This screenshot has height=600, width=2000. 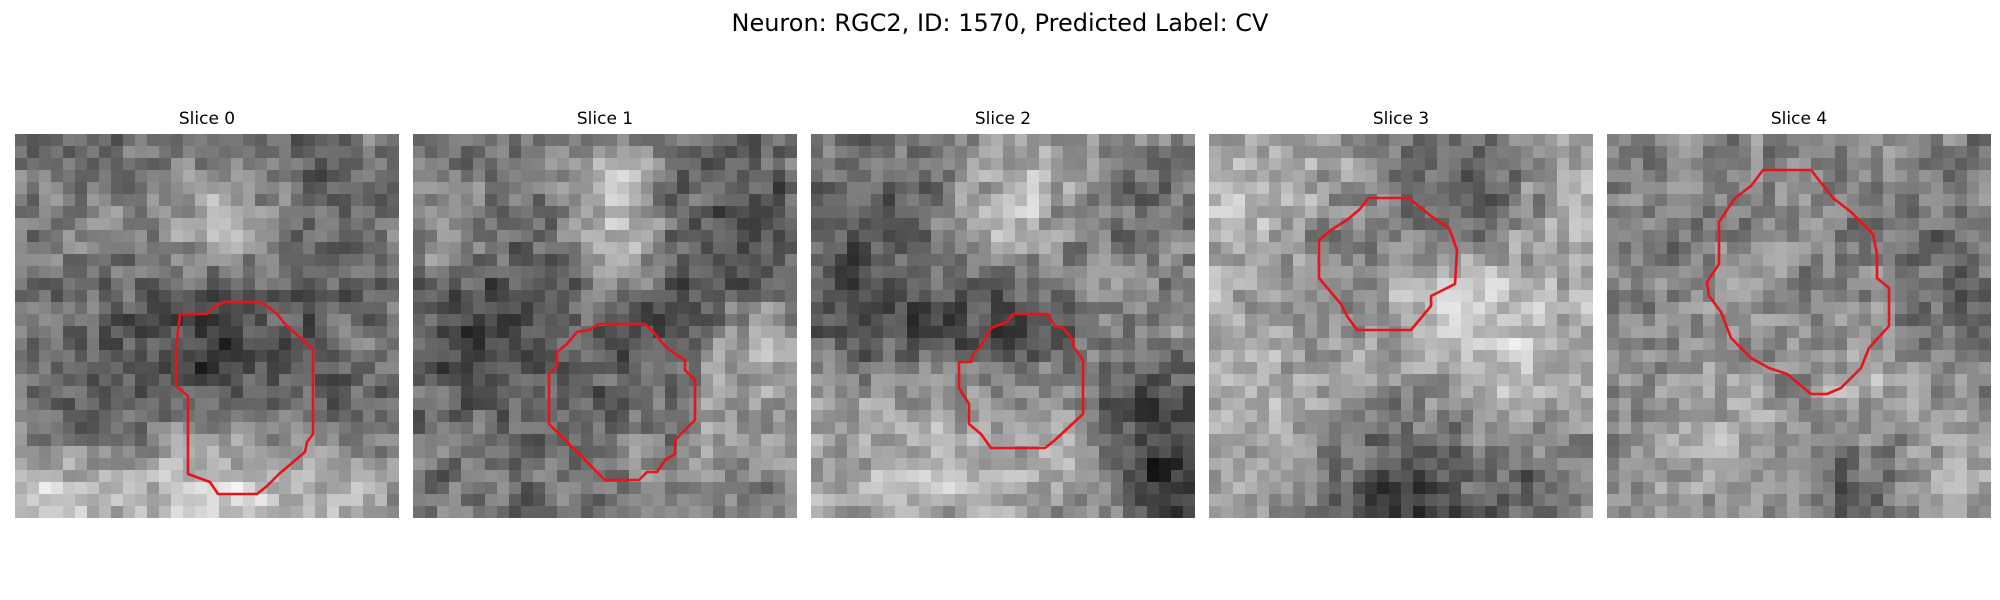 I want to click on slice-title-2: Slice 2, so click(x=1003, y=119).